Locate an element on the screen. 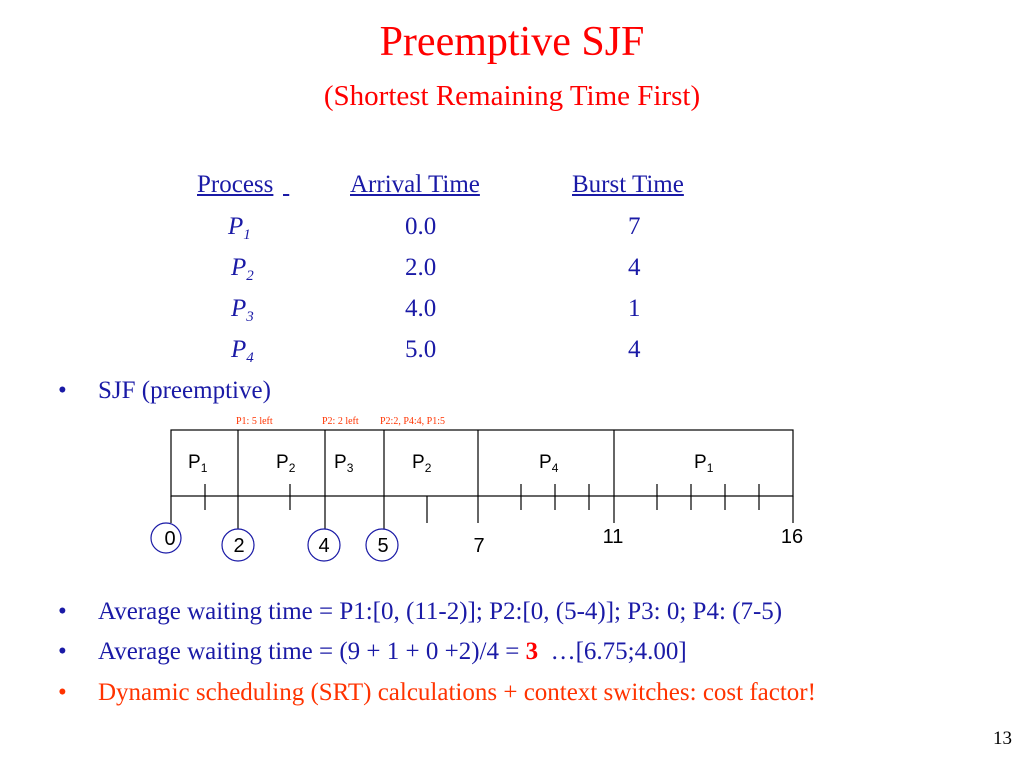  arrival-time: 4.0 is located at coordinates (421, 308).